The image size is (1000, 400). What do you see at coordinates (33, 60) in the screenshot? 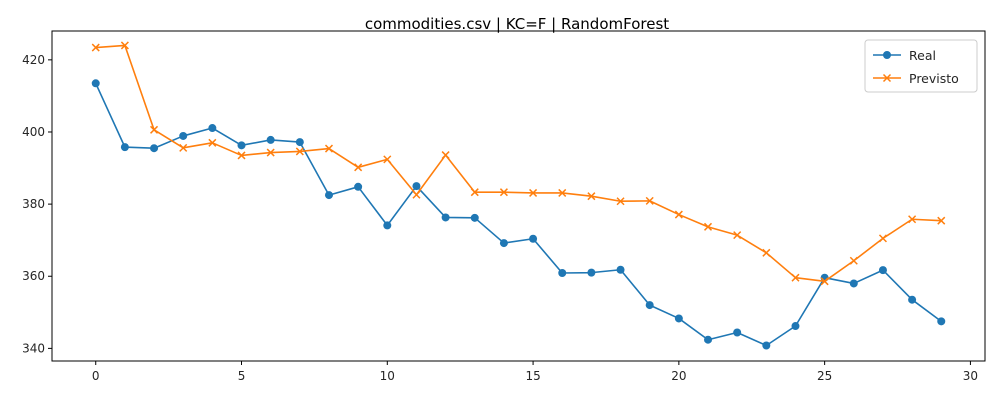
I see `y-tick-label: 420` at bounding box center [33, 60].